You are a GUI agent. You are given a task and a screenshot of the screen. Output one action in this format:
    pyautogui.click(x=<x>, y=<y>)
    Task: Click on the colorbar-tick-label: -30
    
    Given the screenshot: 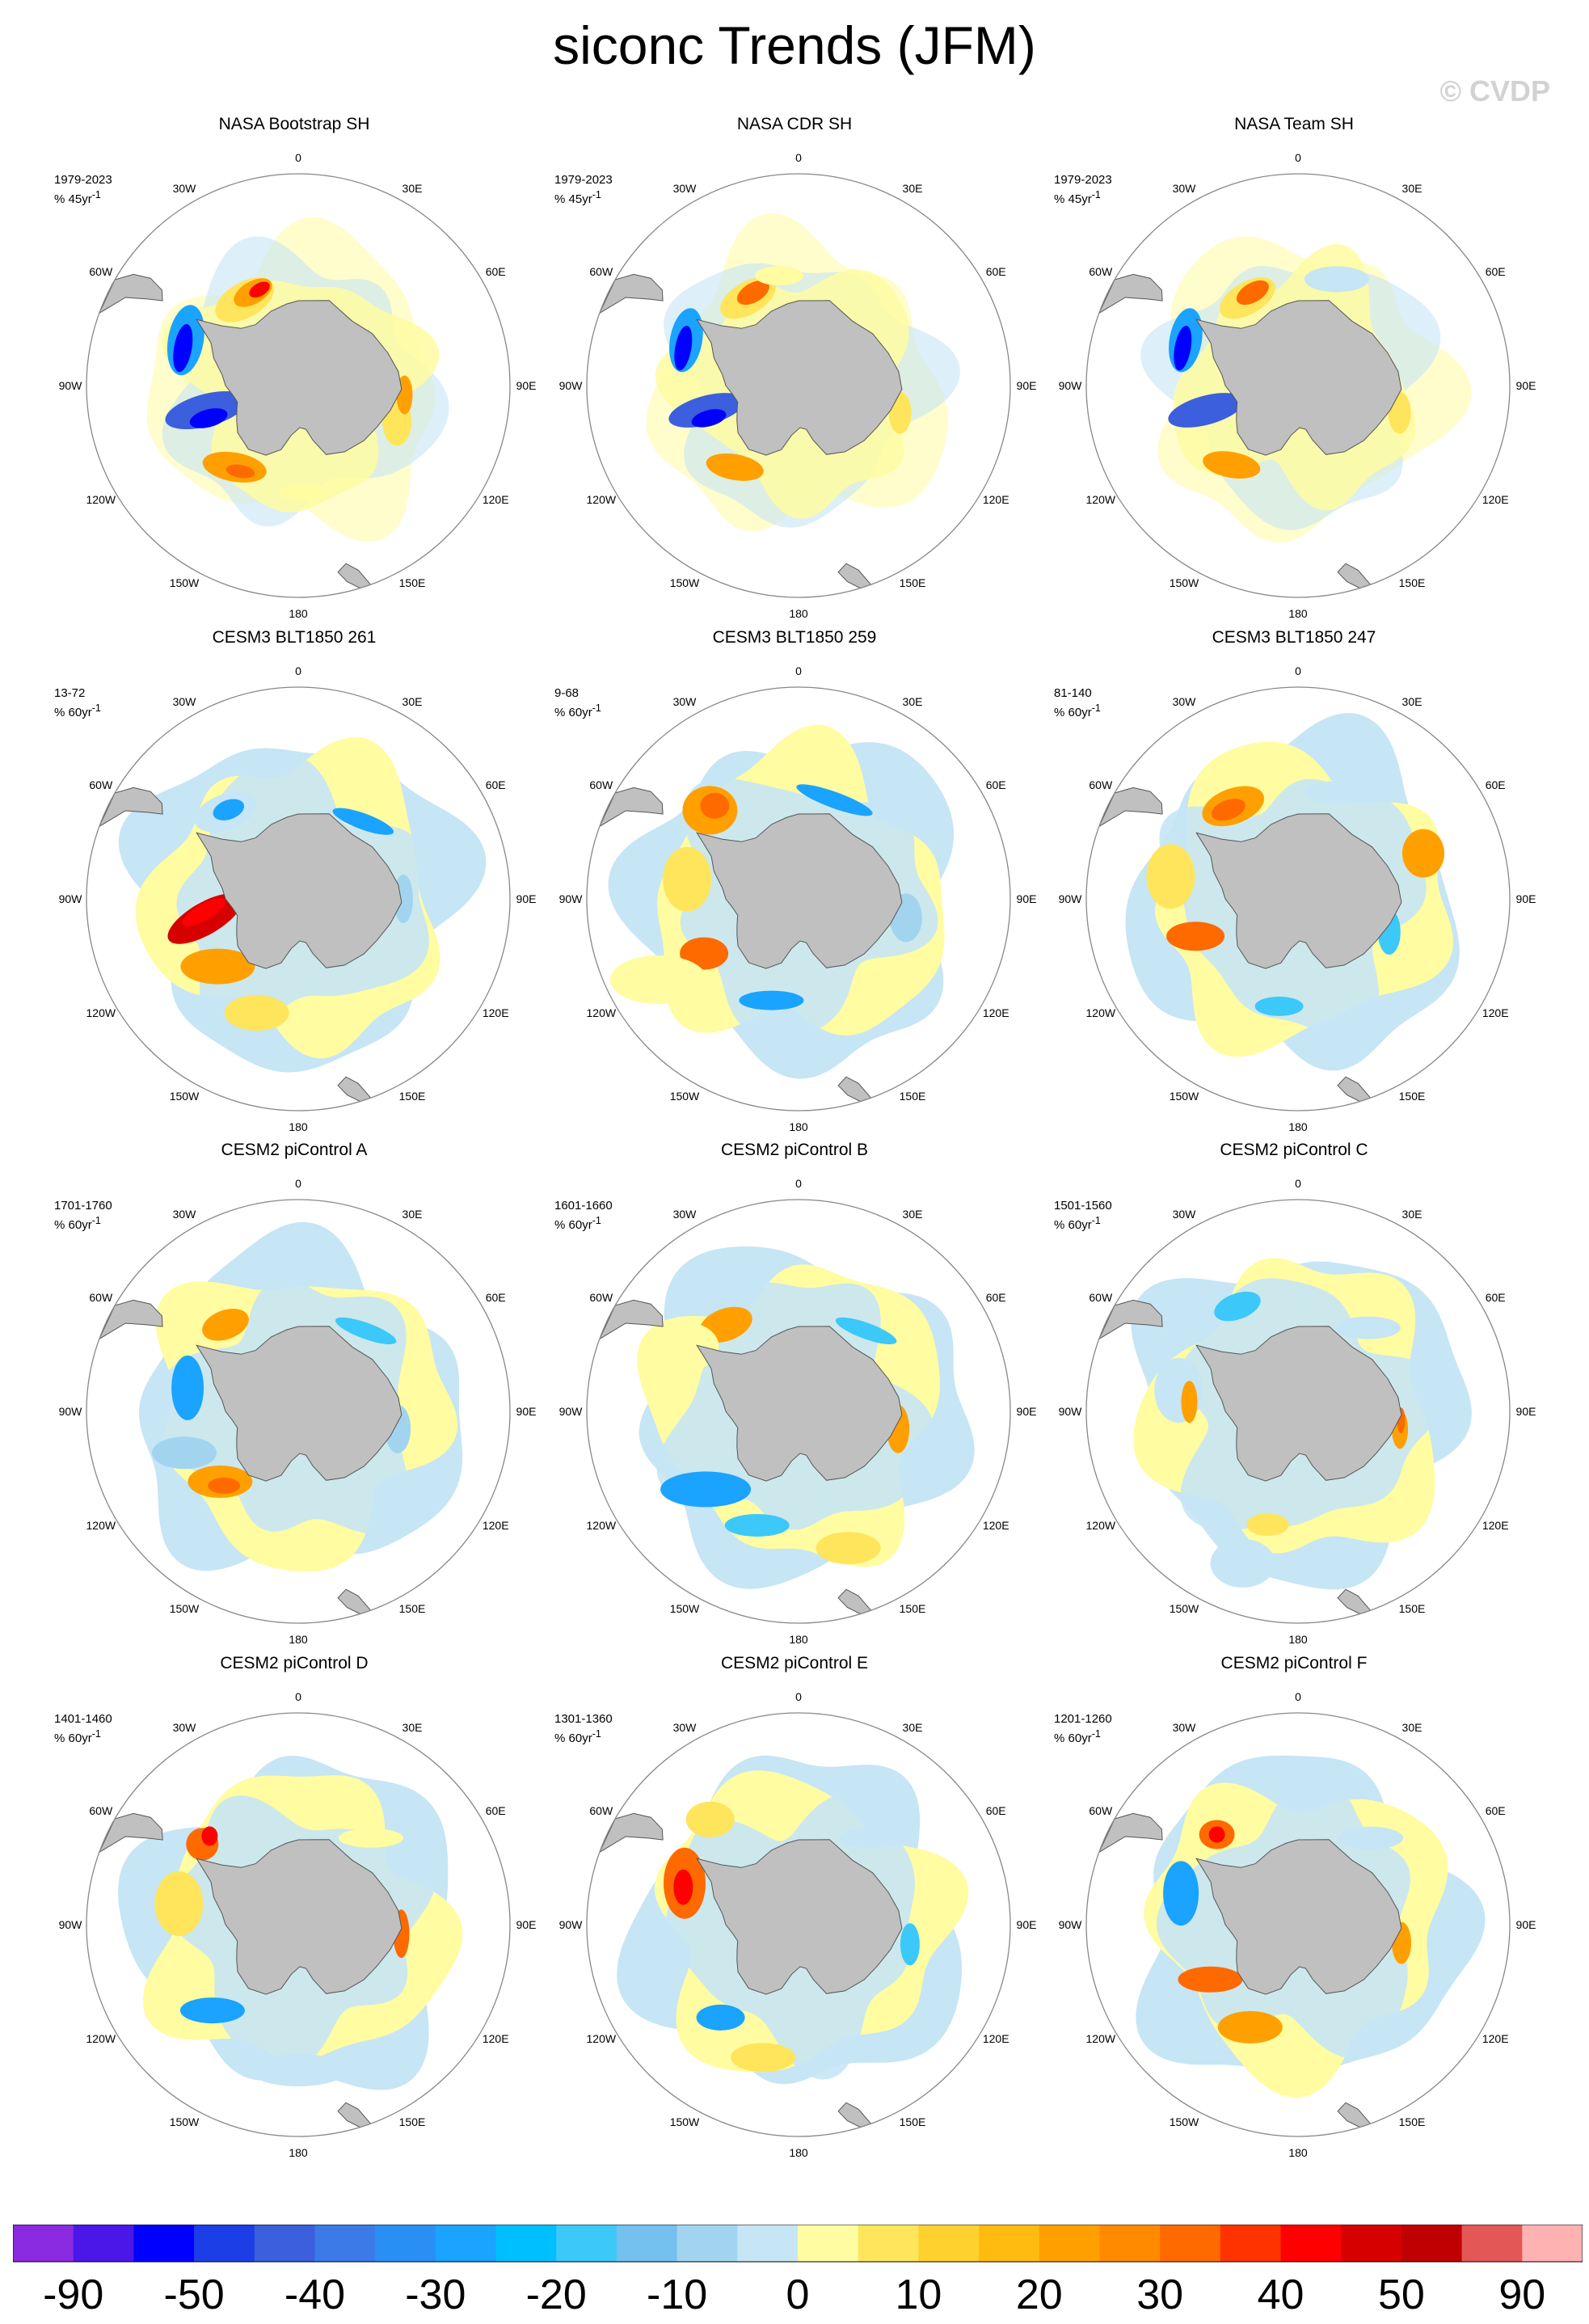 What is the action you would take?
    pyautogui.click(x=436, y=2292)
    